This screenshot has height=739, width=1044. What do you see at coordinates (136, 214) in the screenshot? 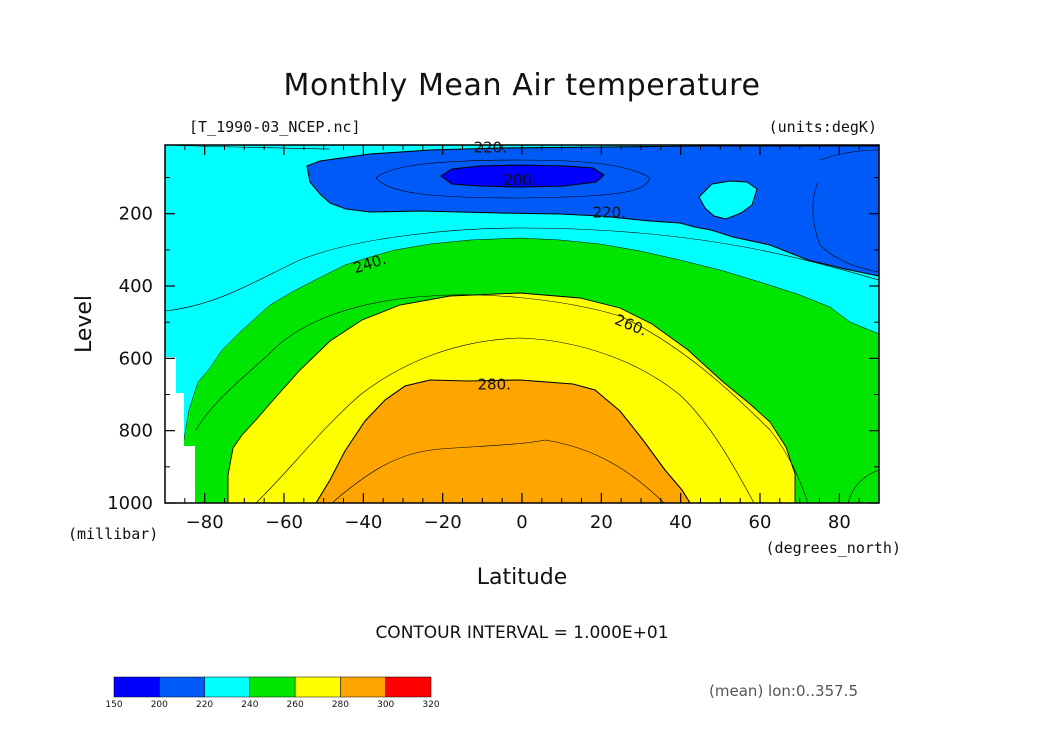
I see `y-tick-label-200: 200` at bounding box center [136, 214].